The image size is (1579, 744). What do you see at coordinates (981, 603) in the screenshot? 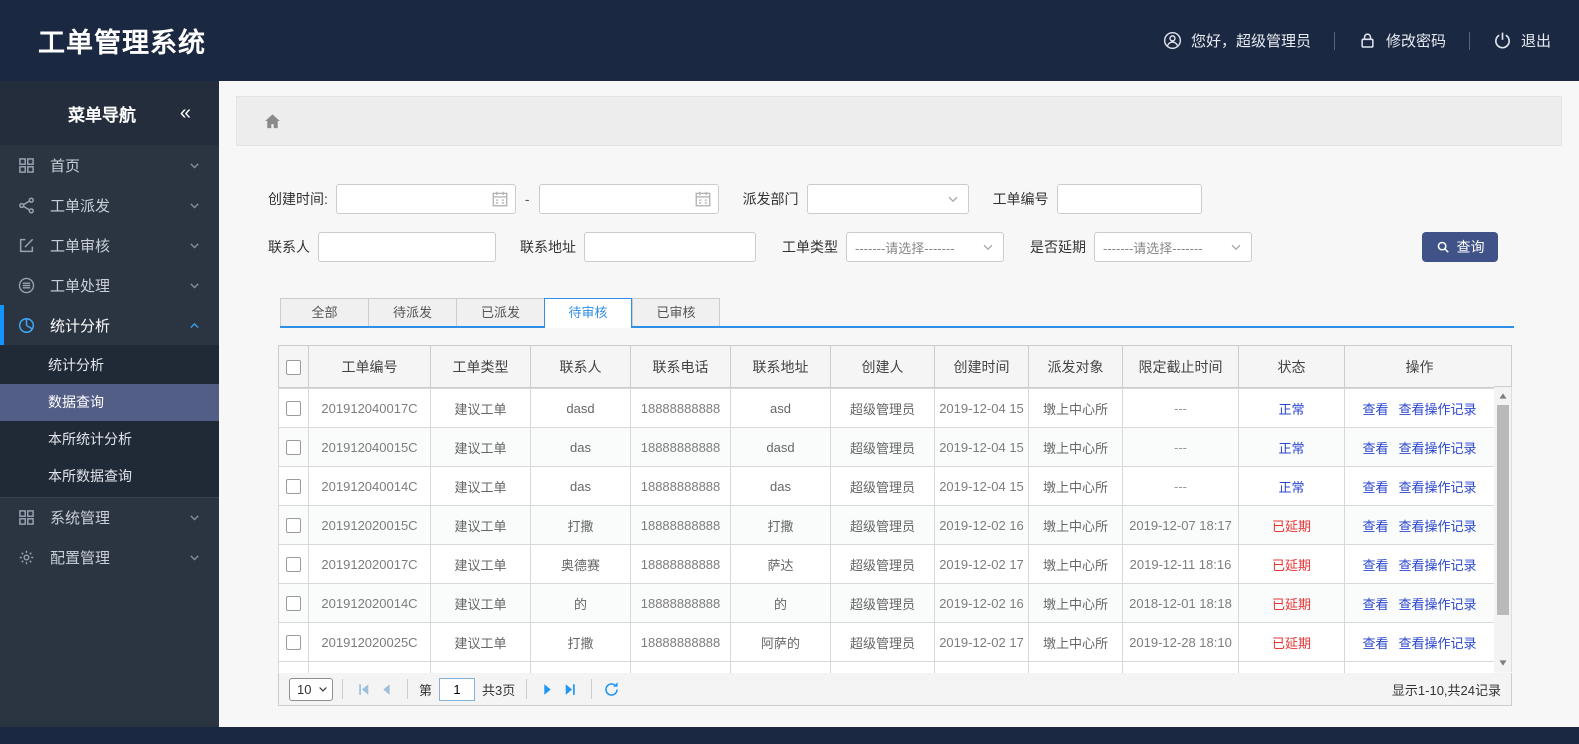
I see `cell-created: 2019-12-02 16` at bounding box center [981, 603].